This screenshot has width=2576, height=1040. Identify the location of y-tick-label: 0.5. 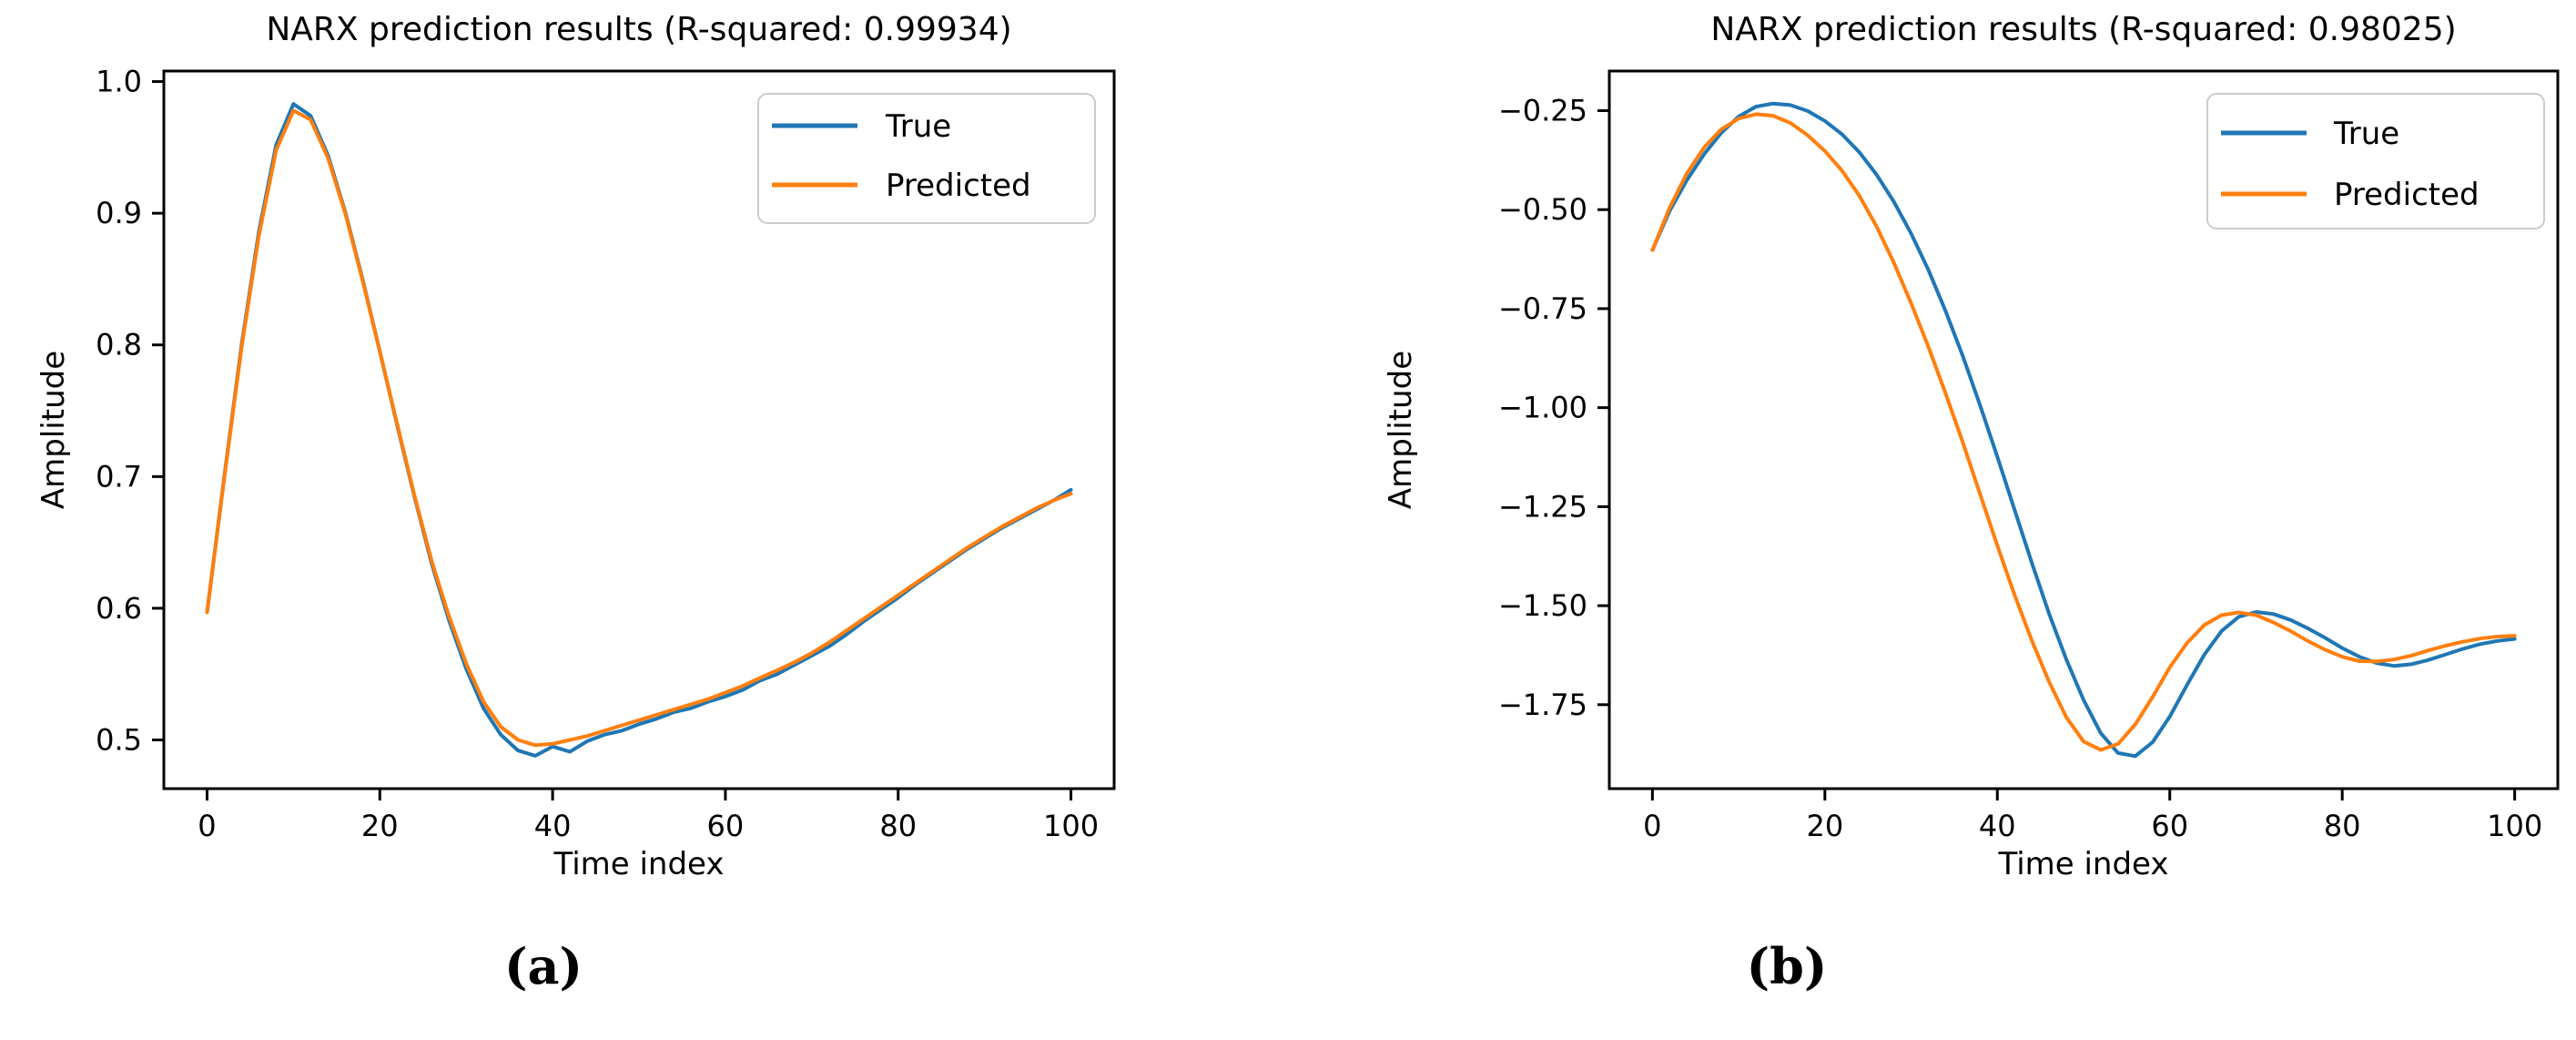
(119, 740).